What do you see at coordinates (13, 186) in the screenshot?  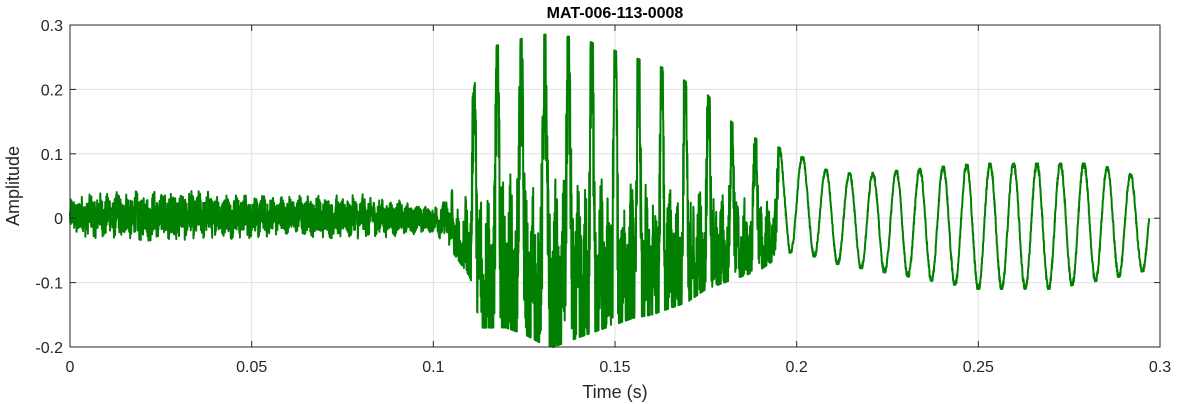 I see `y-axis-label: Amplitude` at bounding box center [13, 186].